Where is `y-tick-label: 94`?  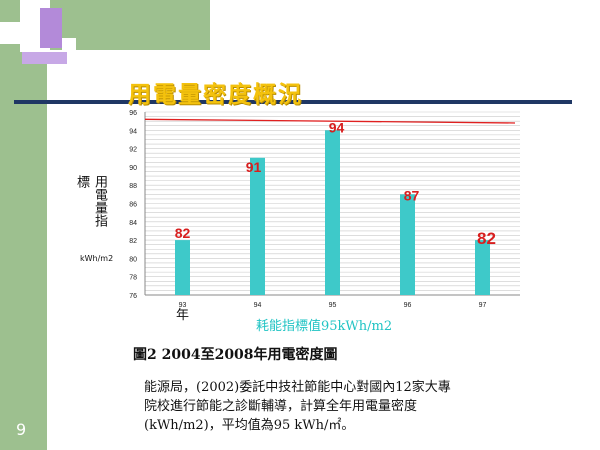
y-tick-label: 94 is located at coordinates (133, 131).